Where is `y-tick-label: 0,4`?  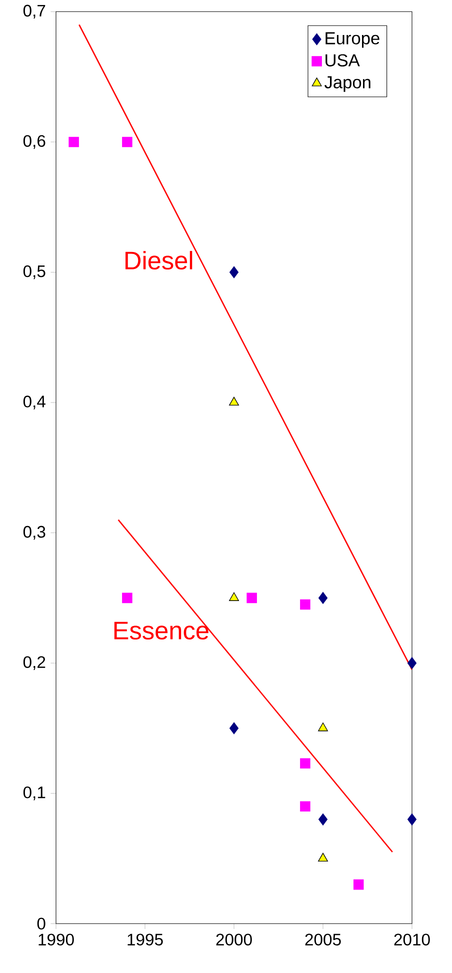
y-tick-label: 0,4 is located at coordinates (34, 403).